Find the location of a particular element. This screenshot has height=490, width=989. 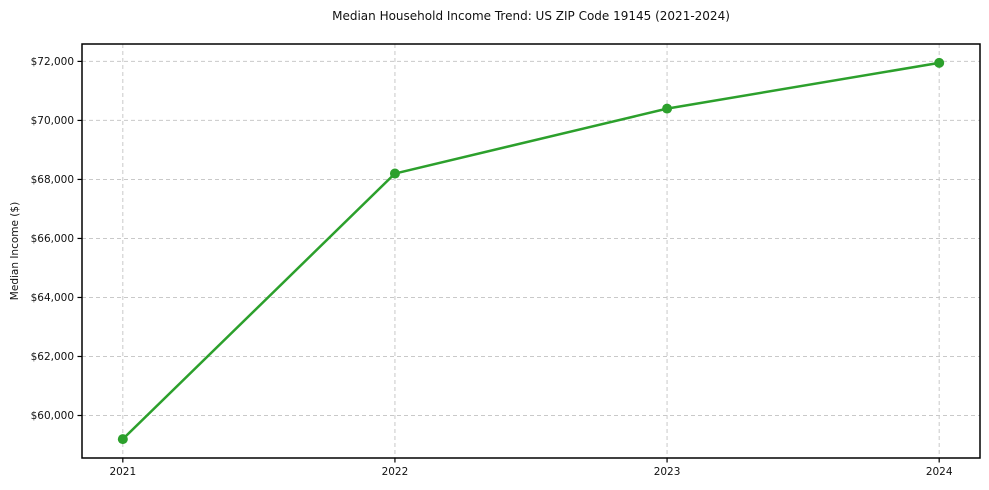

y-tick-label: $60,000 is located at coordinates (52, 416).